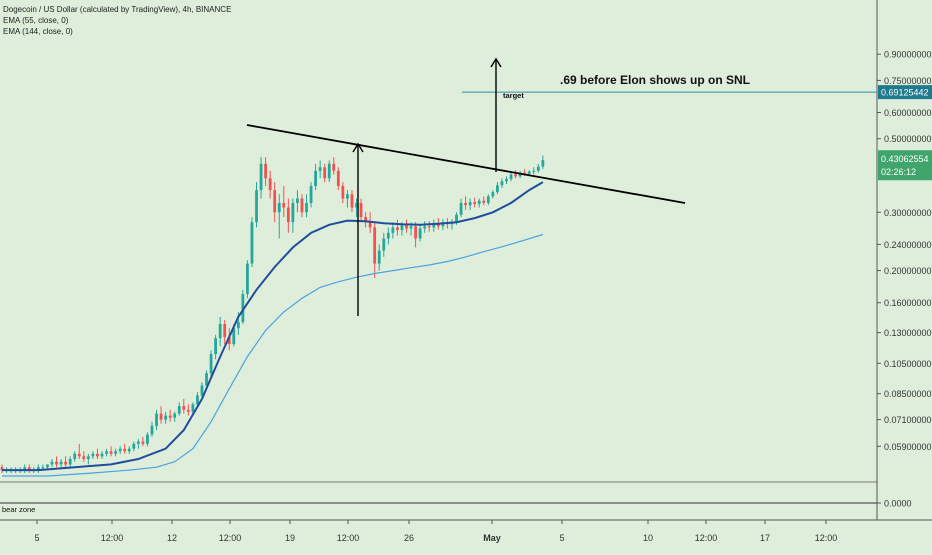  I want to click on time-tick-label: 19, so click(290, 538).